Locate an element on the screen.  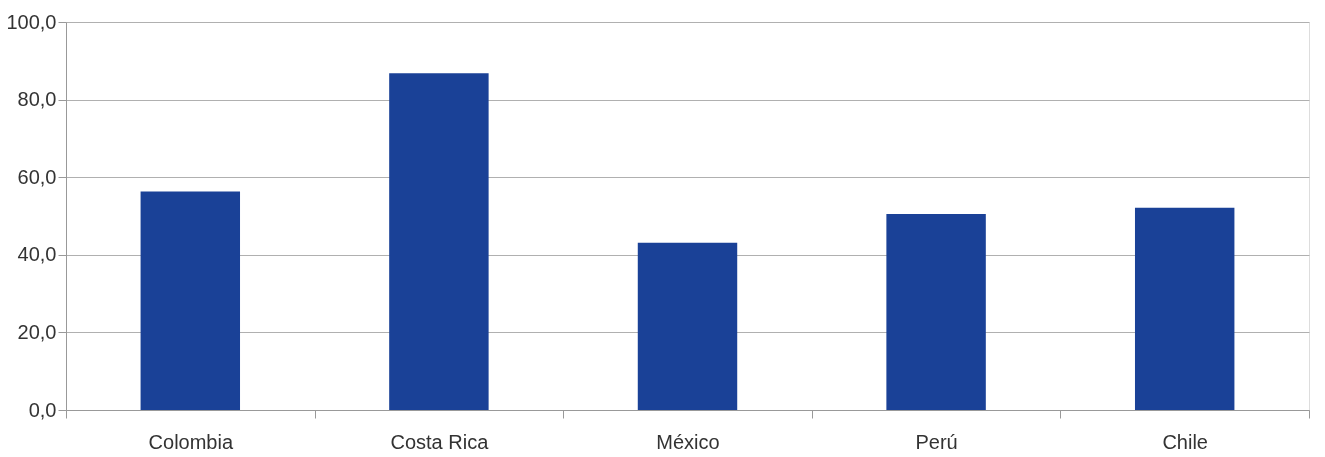
y-tick-label: 20,0 is located at coordinates (37, 331).